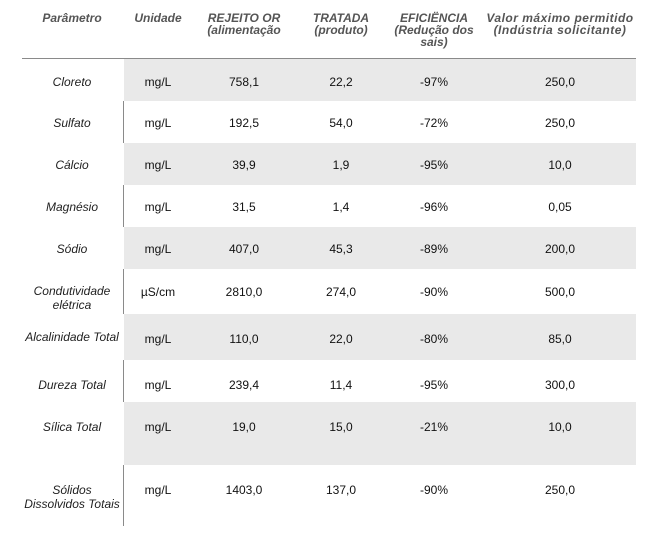 The width and height of the screenshot is (665, 555). Describe the element at coordinates (341, 165) in the screenshot. I see `row-tratada: 1,9` at that location.